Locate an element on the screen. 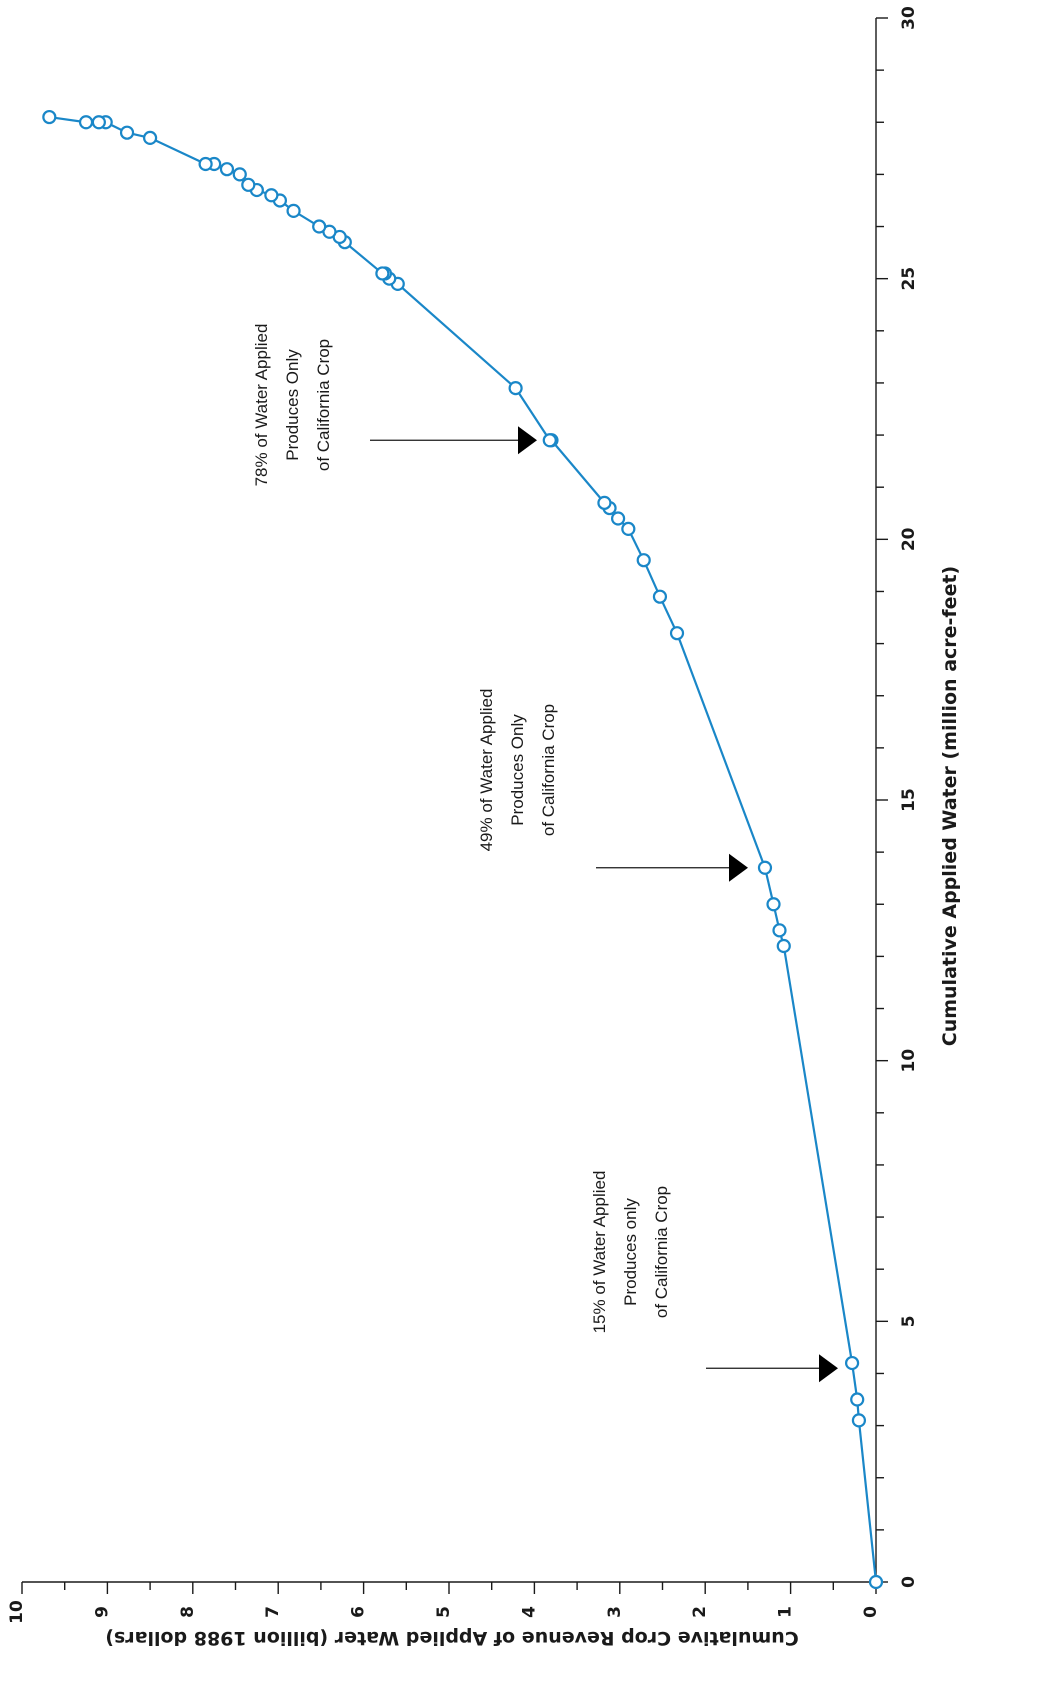 The height and width of the screenshot is (1707, 1058). y-tick-label: 9 is located at coordinates (102, 1612).